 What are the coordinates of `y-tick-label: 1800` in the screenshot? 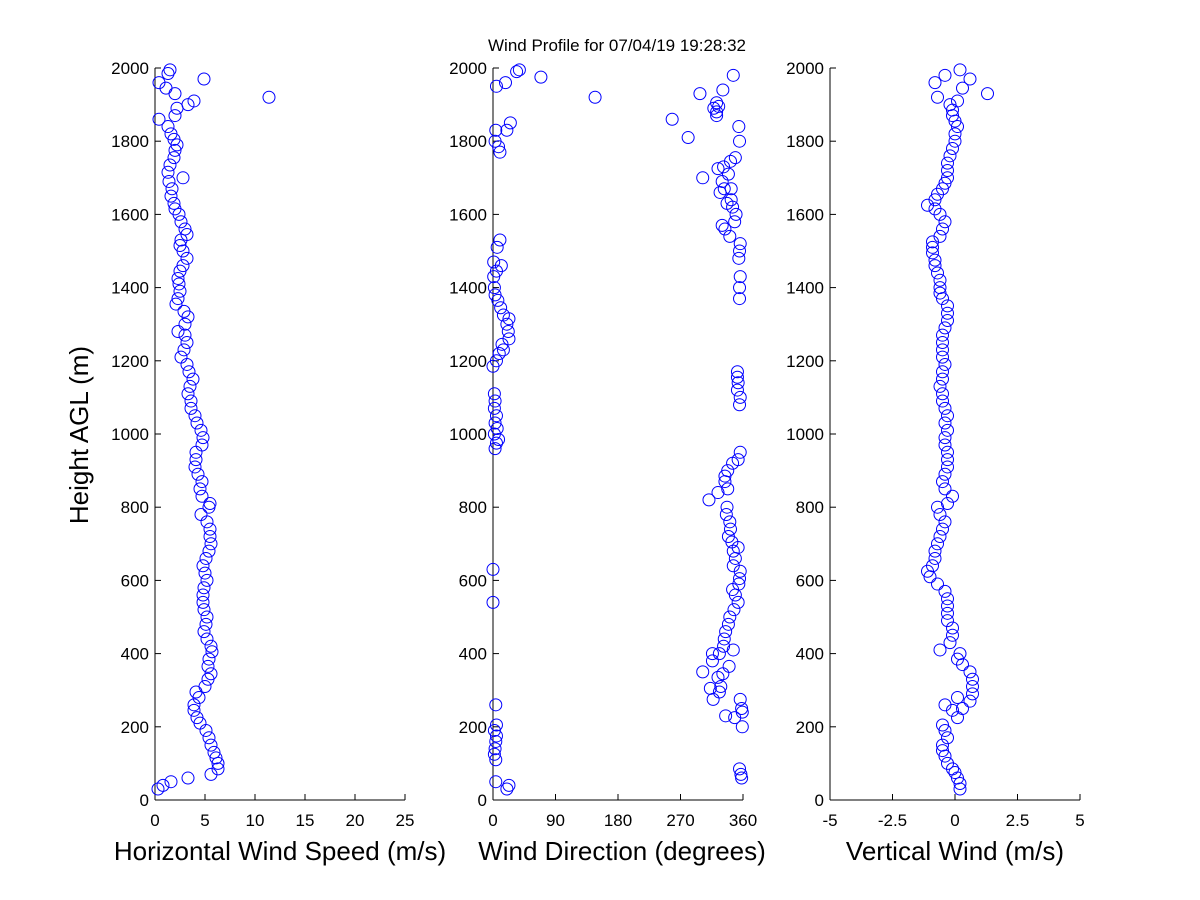 It's located at (130, 141).